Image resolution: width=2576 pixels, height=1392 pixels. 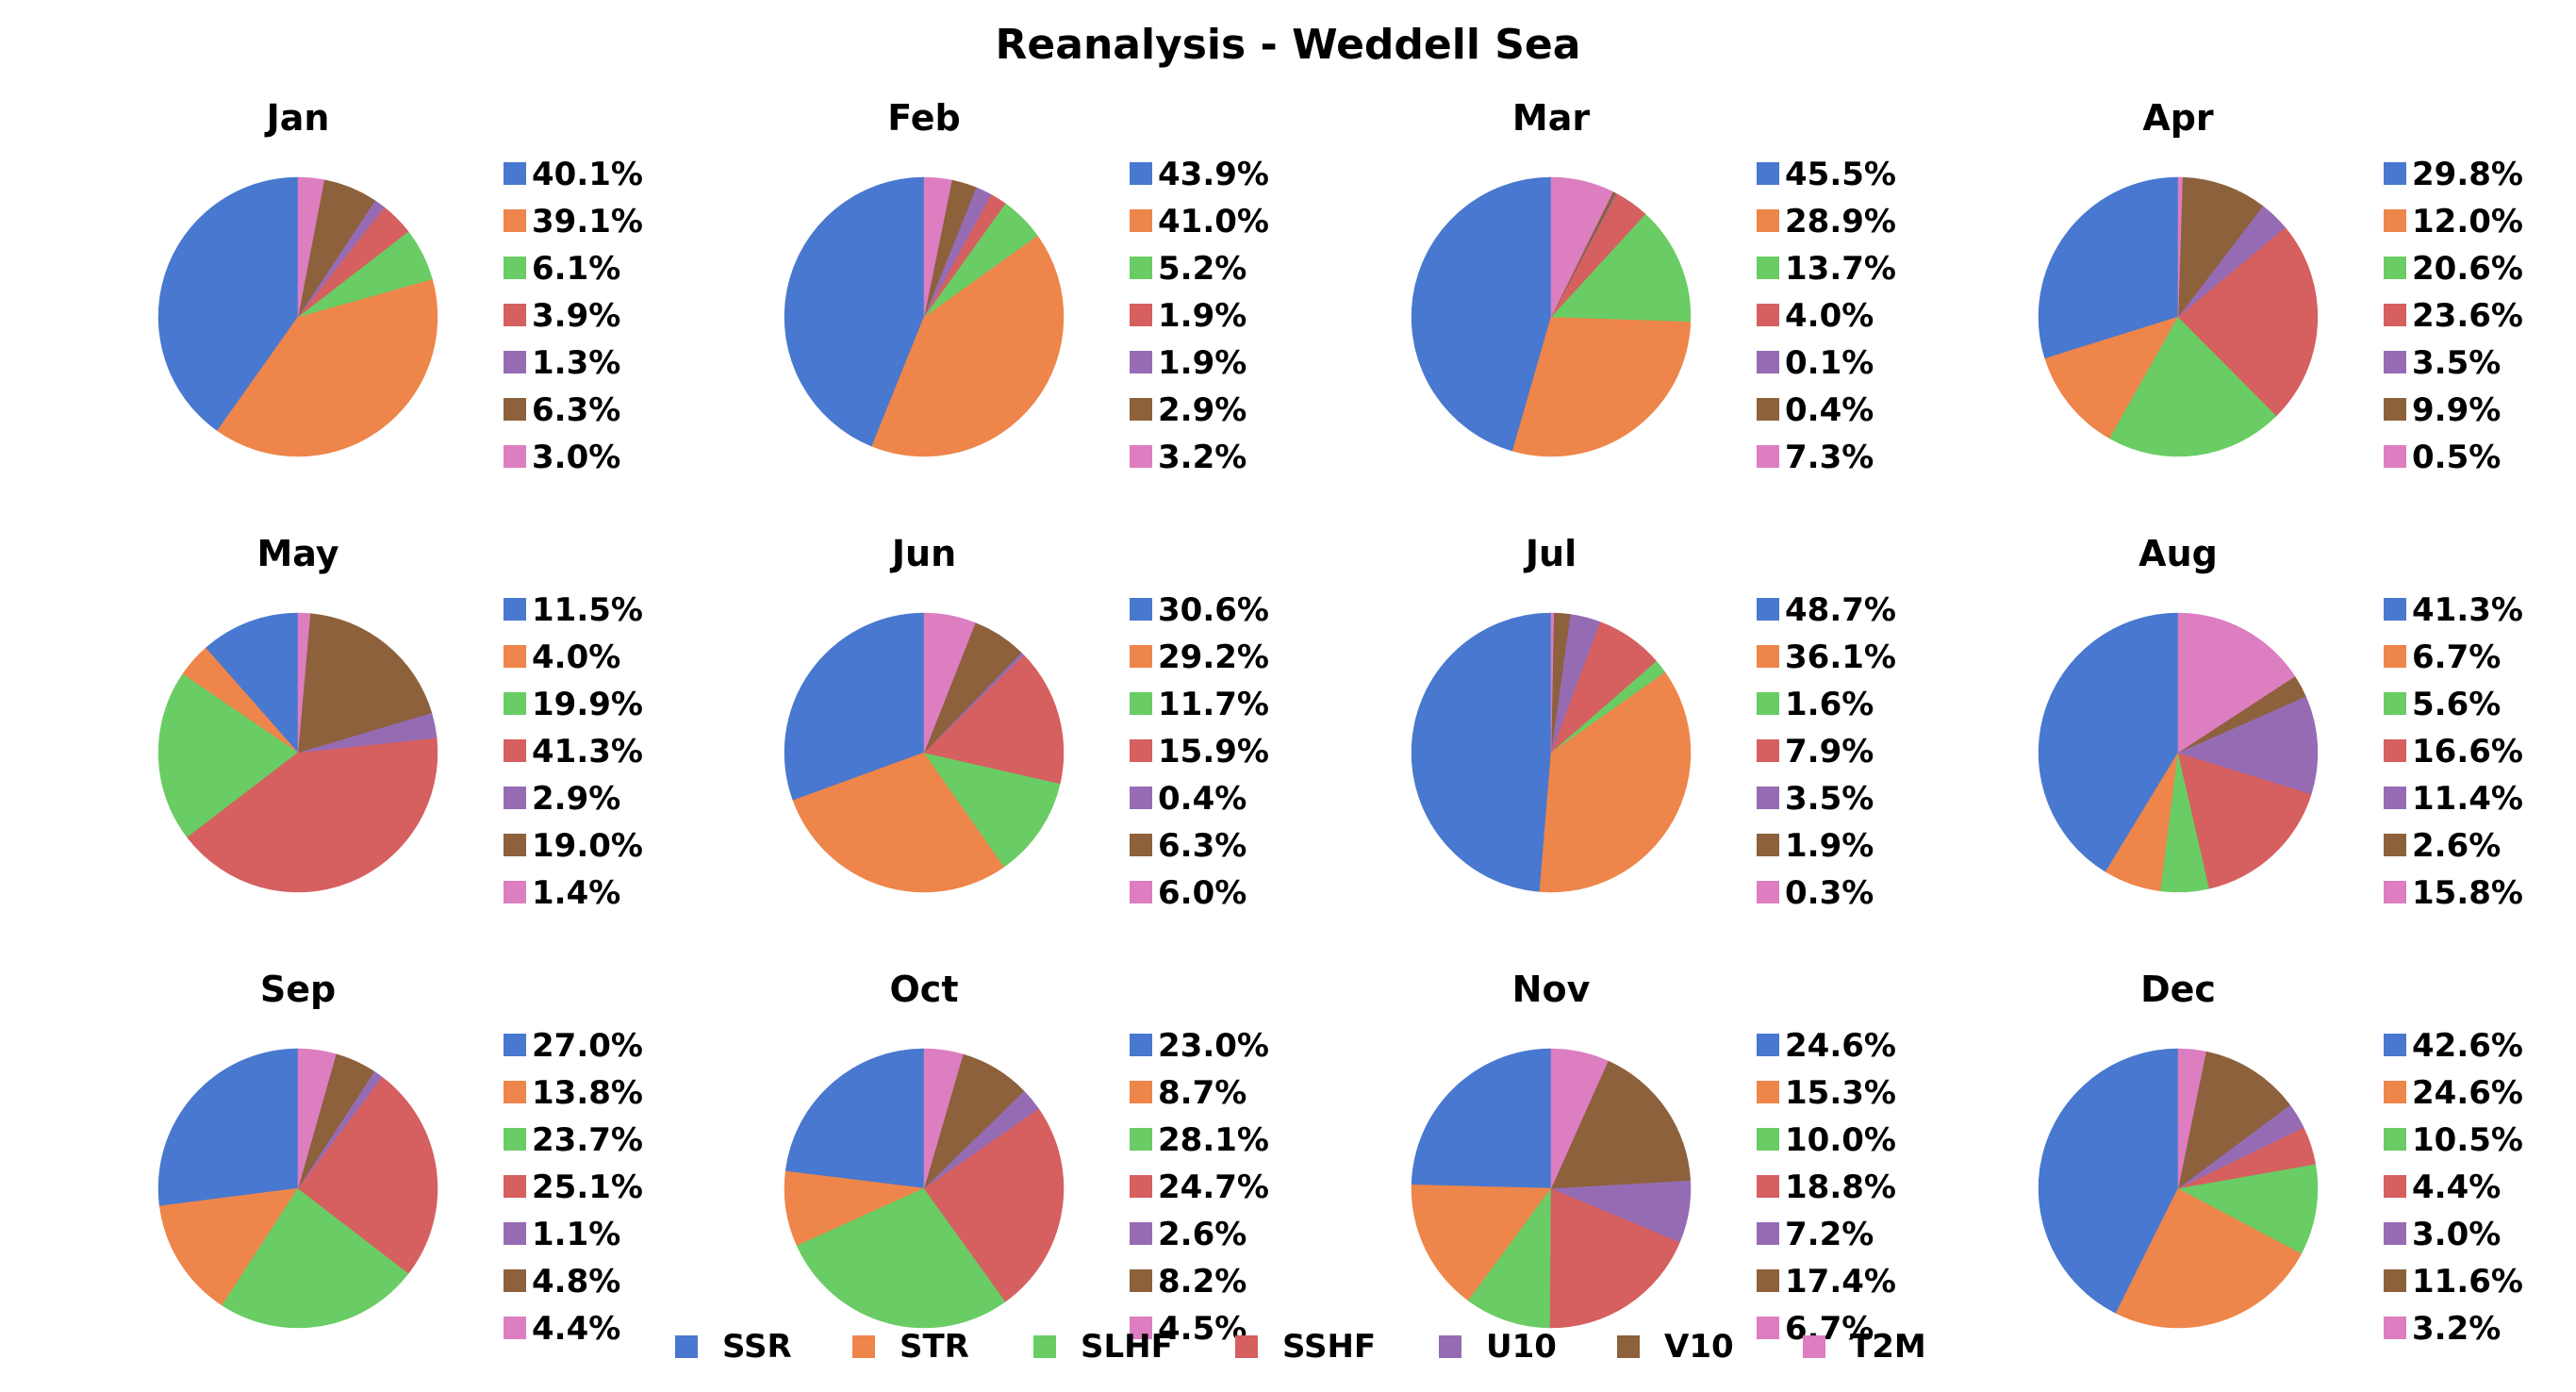 What do you see at coordinates (2248, 745) in the screenshot?
I see `pie-slice-u10` at bounding box center [2248, 745].